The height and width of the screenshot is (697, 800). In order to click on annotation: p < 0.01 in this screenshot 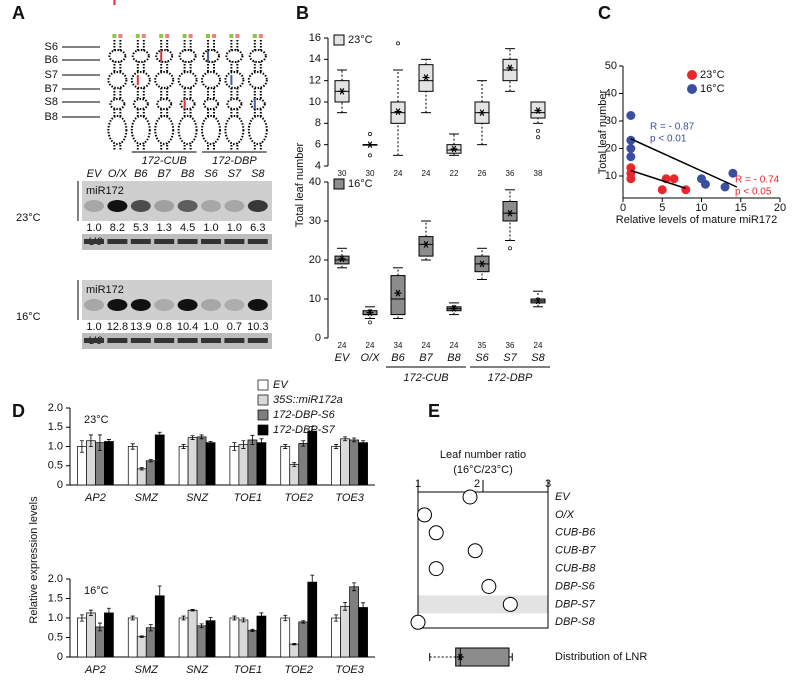, I will do `click(668, 139)`.